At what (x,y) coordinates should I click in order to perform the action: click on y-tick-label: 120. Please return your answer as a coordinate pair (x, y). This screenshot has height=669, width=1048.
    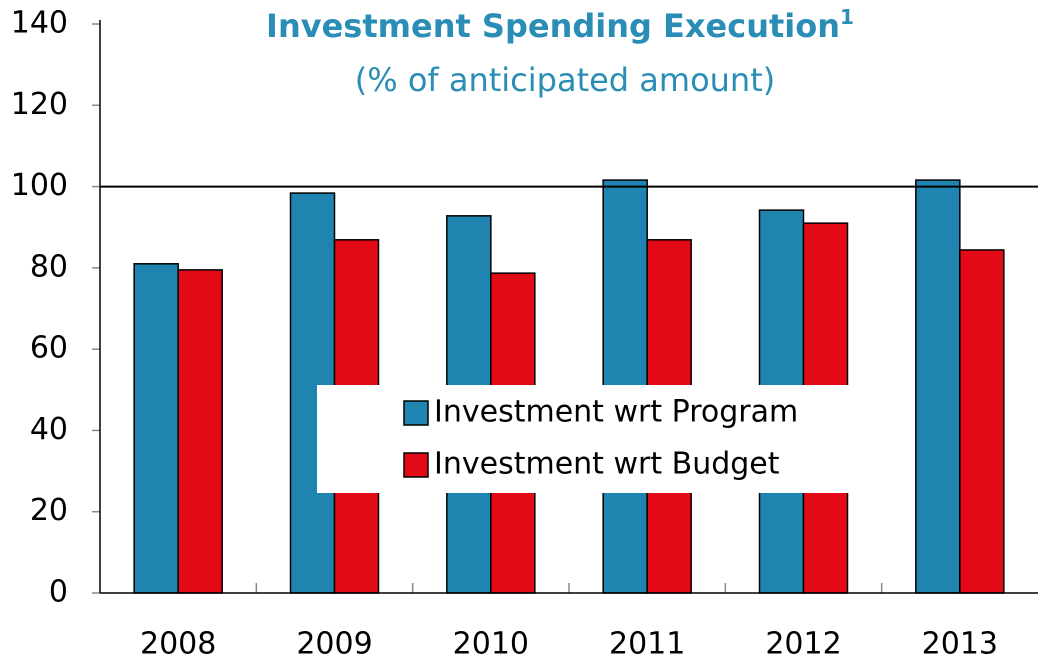
    Looking at the image, I should click on (39, 104).